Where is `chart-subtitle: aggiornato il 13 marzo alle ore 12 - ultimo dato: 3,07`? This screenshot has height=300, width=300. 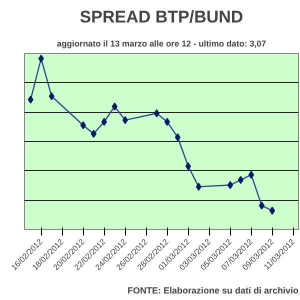
chart-subtitle: aggiornato il 13 marzo alle ore 12 - ultimo dato: 3,07 is located at coordinates (161, 43).